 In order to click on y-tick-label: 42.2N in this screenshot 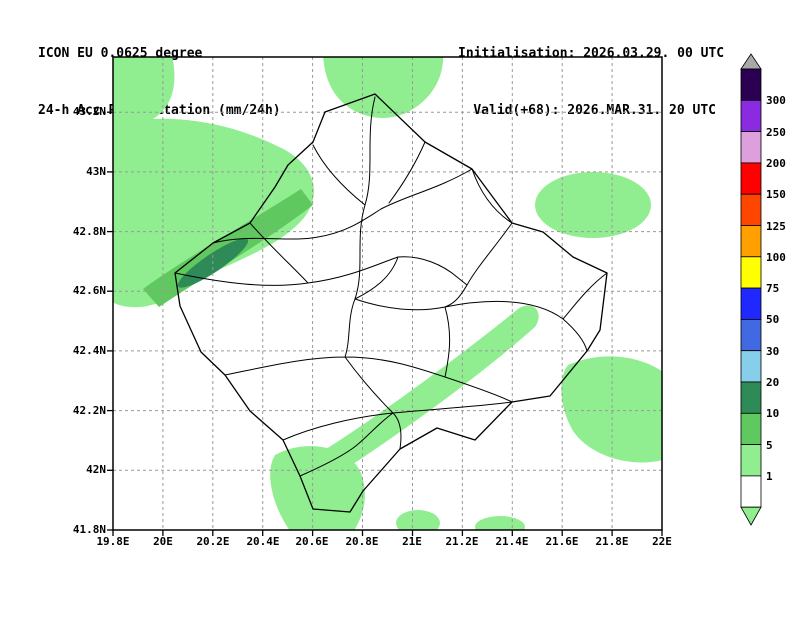, I will do `click(89, 410)`.